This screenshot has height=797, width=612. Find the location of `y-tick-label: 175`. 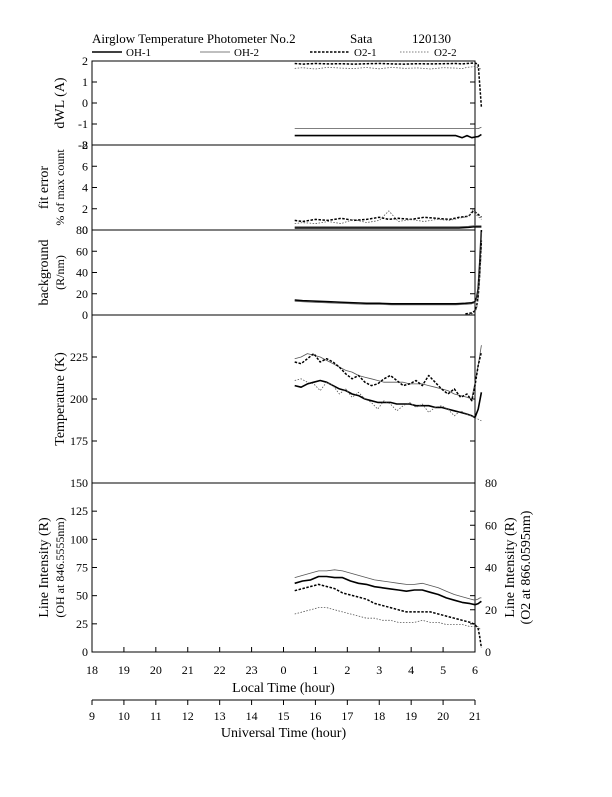

y-tick-label: 175 is located at coordinates (79, 441).